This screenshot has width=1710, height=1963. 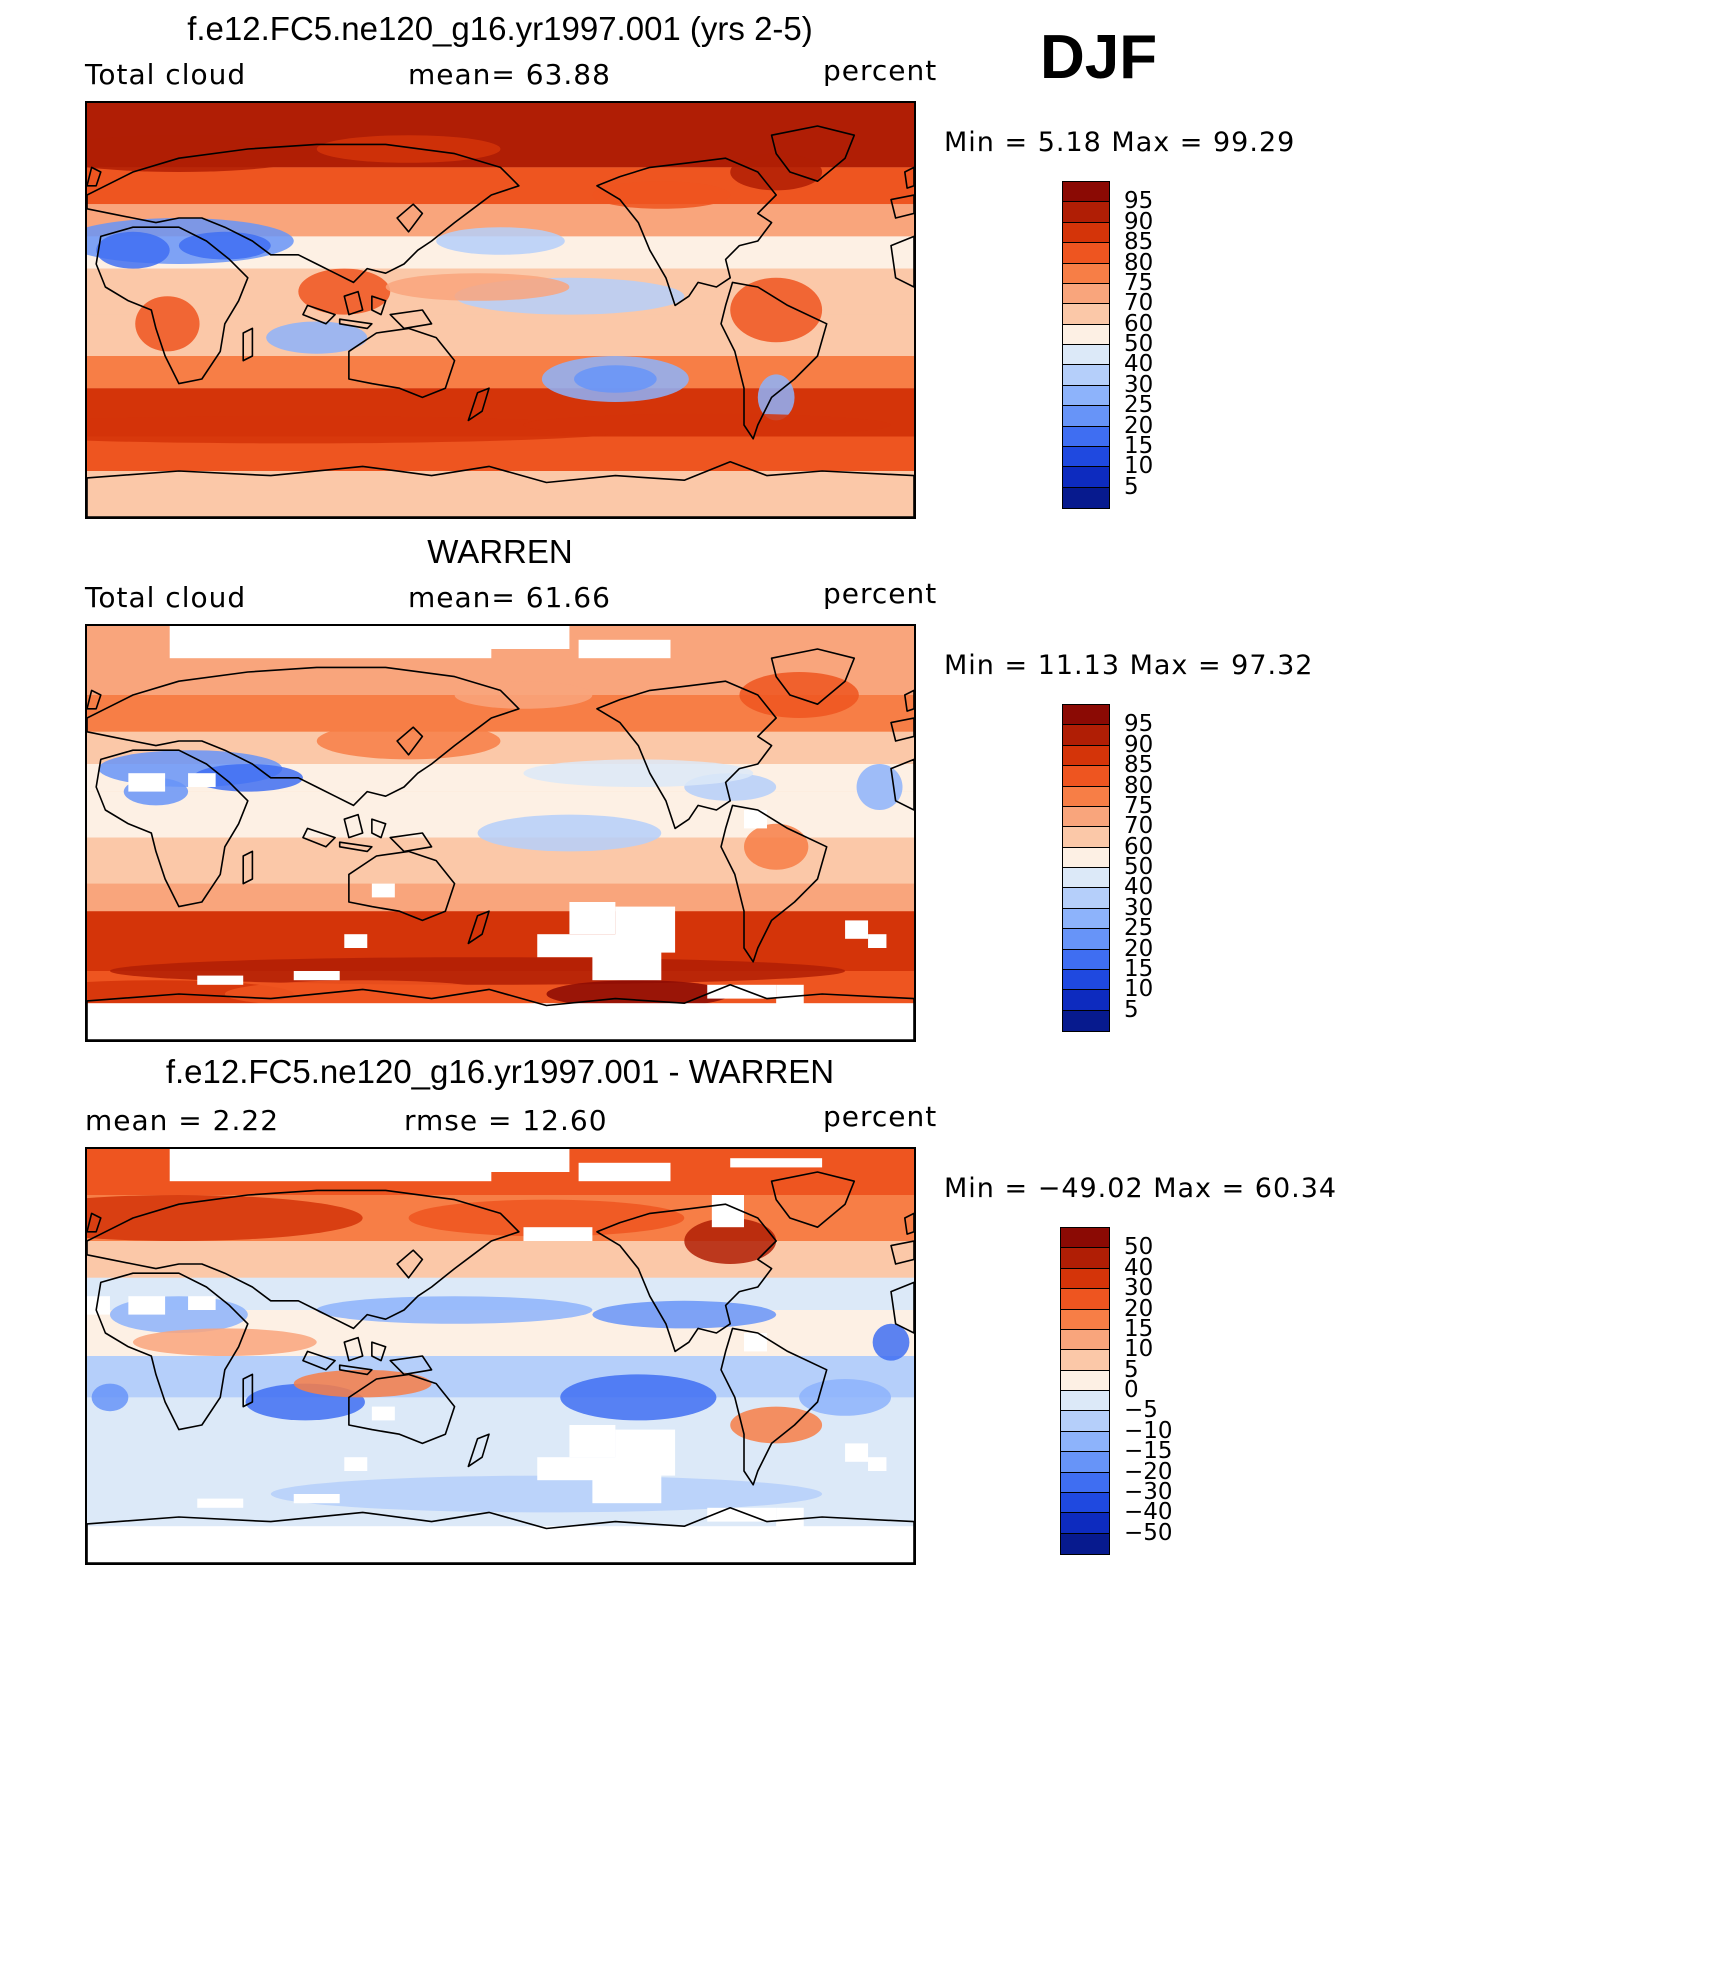 What do you see at coordinates (509, 597) in the screenshot?
I see `mean-label: mean= 61.66` at bounding box center [509, 597].